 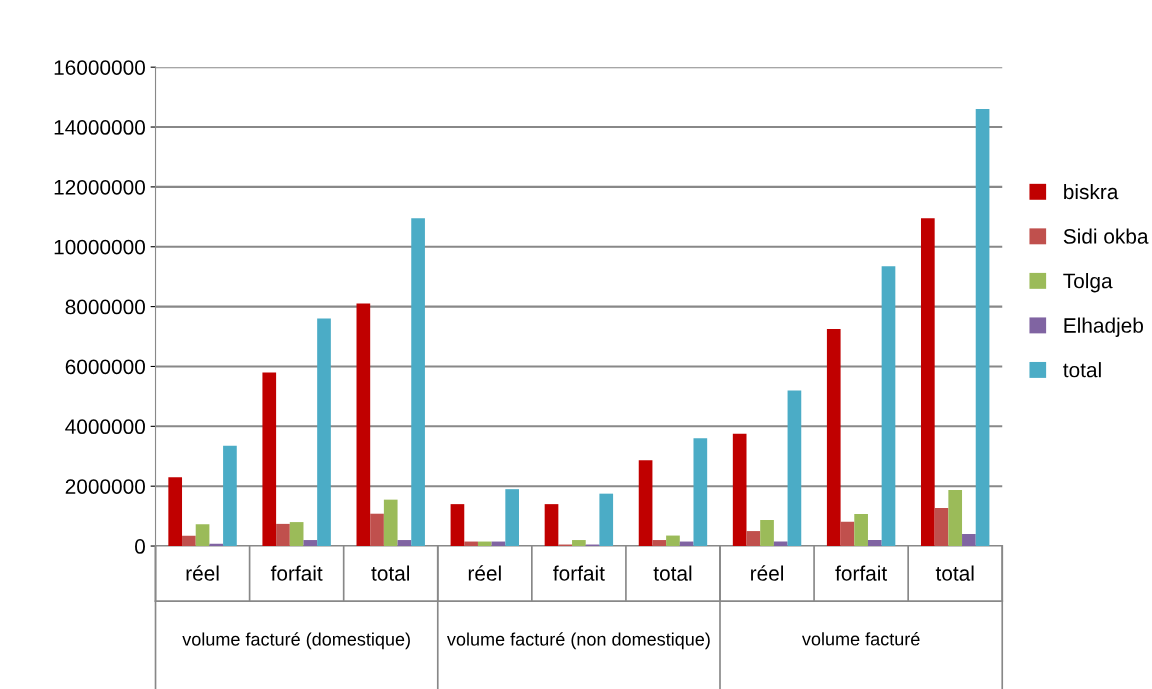 I want to click on legend-label: biskra, so click(x=1091, y=191).